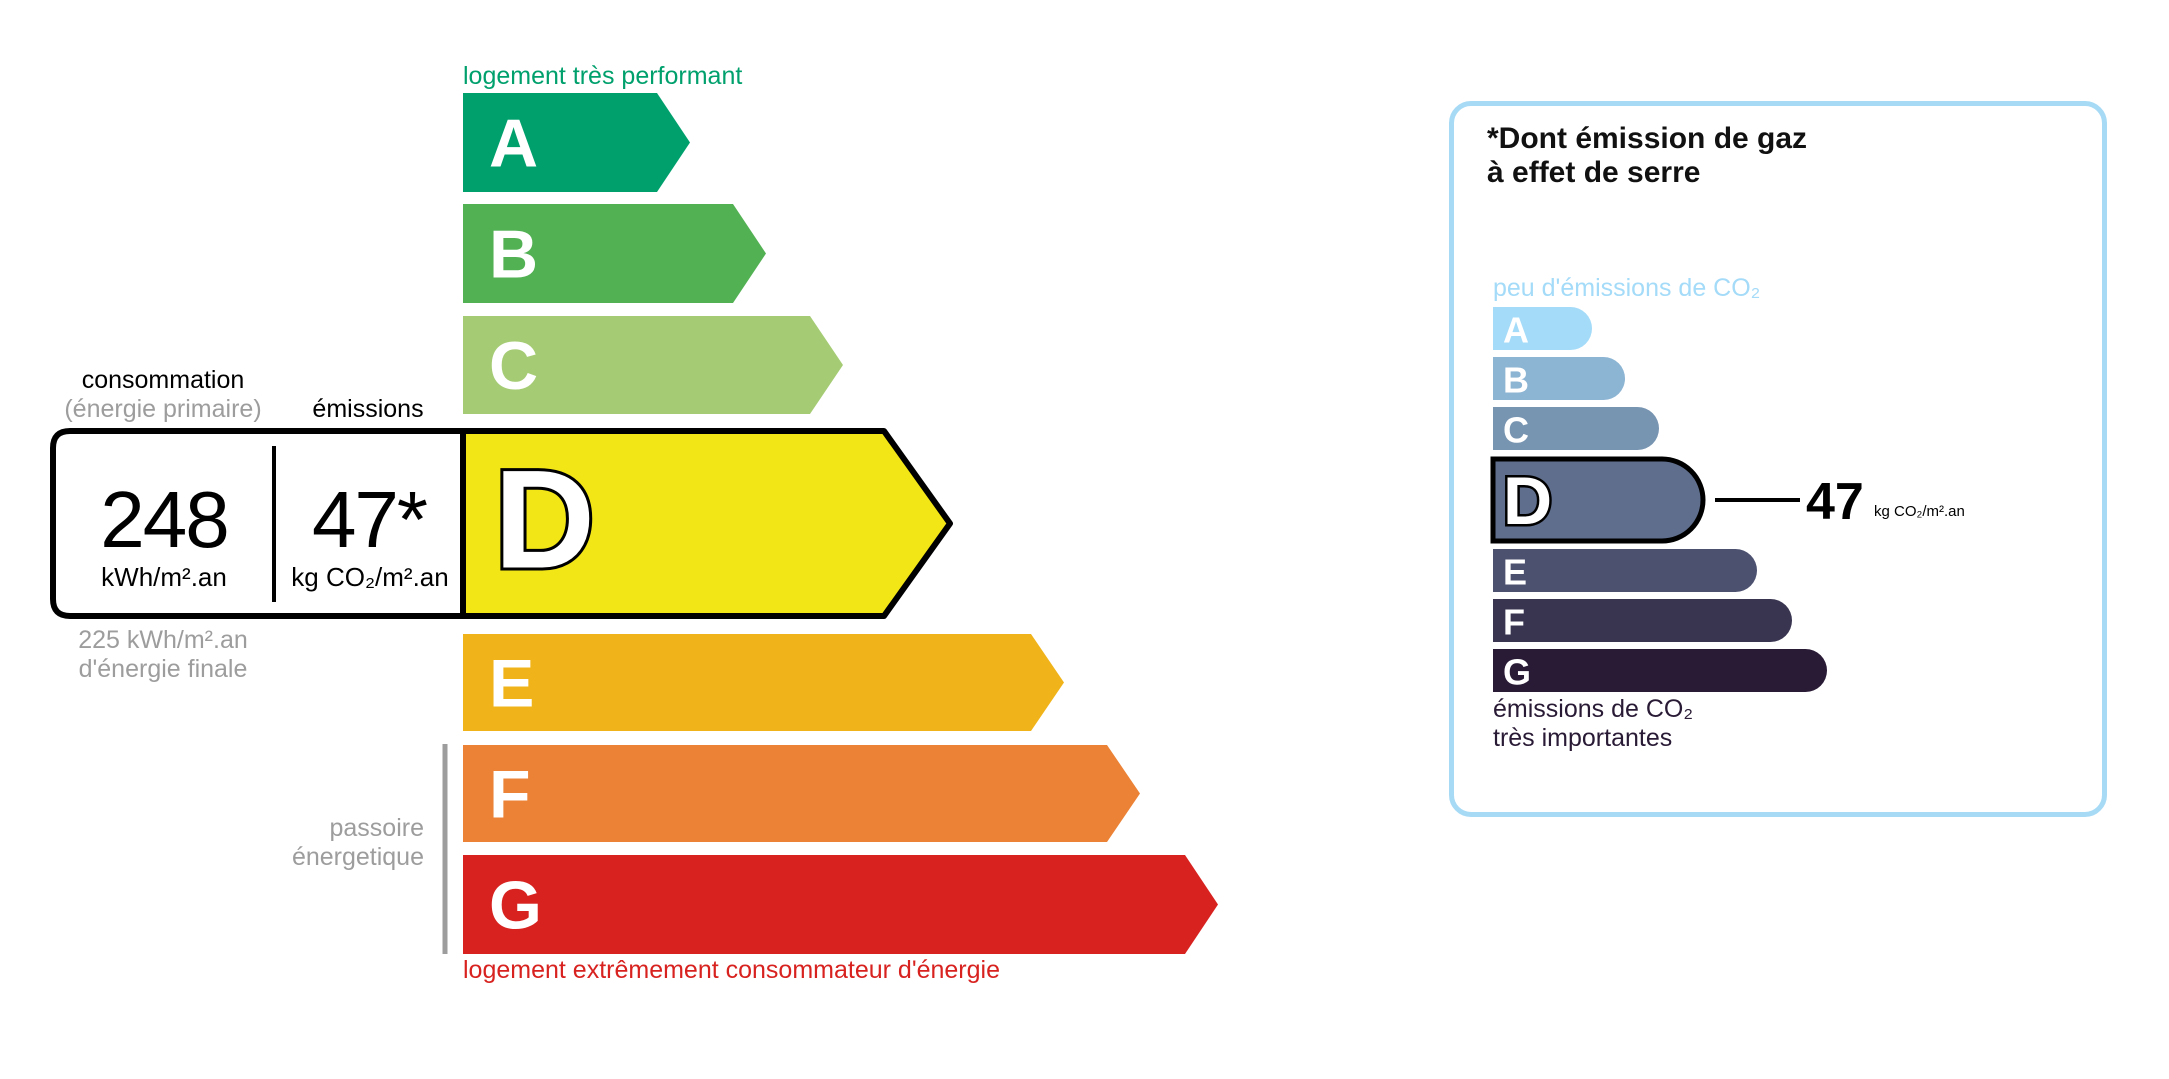 Image resolution: width=2169 pixels, height=1079 pixels. What do you see at coordinates (163, 640) in the screenshot?
I see `final-energy-value: 225 kWh/m².an` at bounding box center [163, 640].